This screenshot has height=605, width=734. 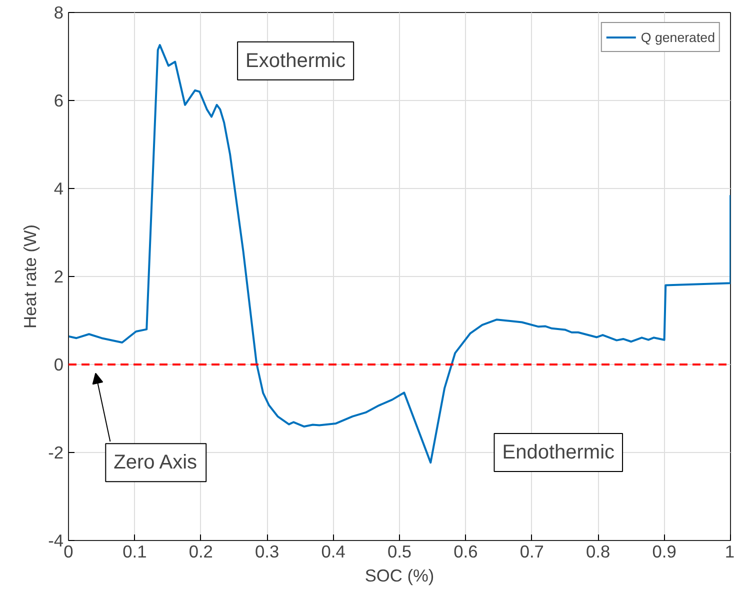 What do you see at coordinates (267, 552) in the screenshot?
I see `x-tick-label: 0.3` at bounding box center [267, 552].